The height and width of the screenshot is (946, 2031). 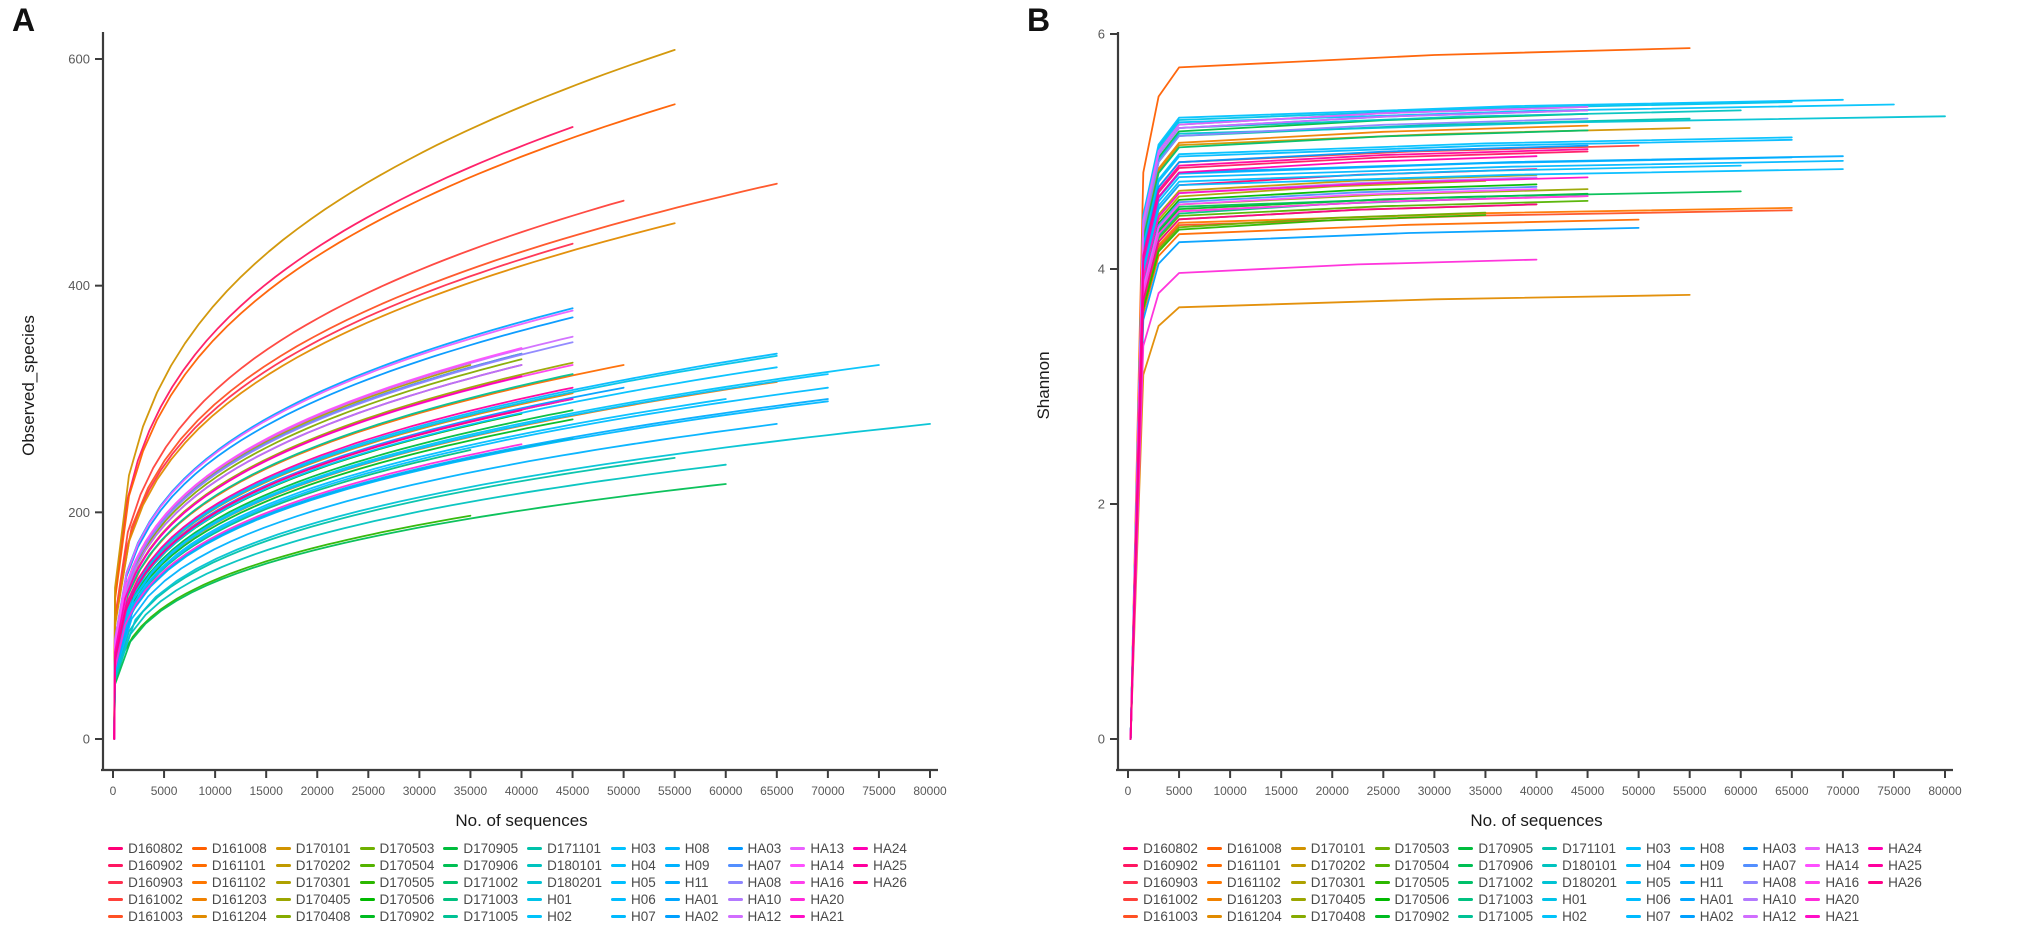 What do you see at coordinates (113, 791) in the screenshot?
I see `x-tick-label: 0` at bounding box center [113, 791].